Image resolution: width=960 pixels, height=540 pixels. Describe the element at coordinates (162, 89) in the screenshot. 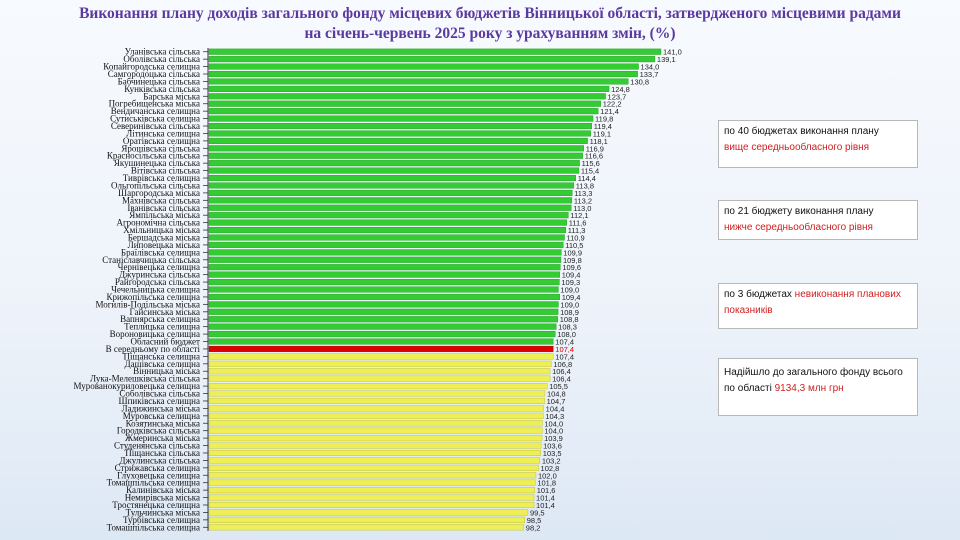

I see `category-label: Кунківська сільська` at that location.